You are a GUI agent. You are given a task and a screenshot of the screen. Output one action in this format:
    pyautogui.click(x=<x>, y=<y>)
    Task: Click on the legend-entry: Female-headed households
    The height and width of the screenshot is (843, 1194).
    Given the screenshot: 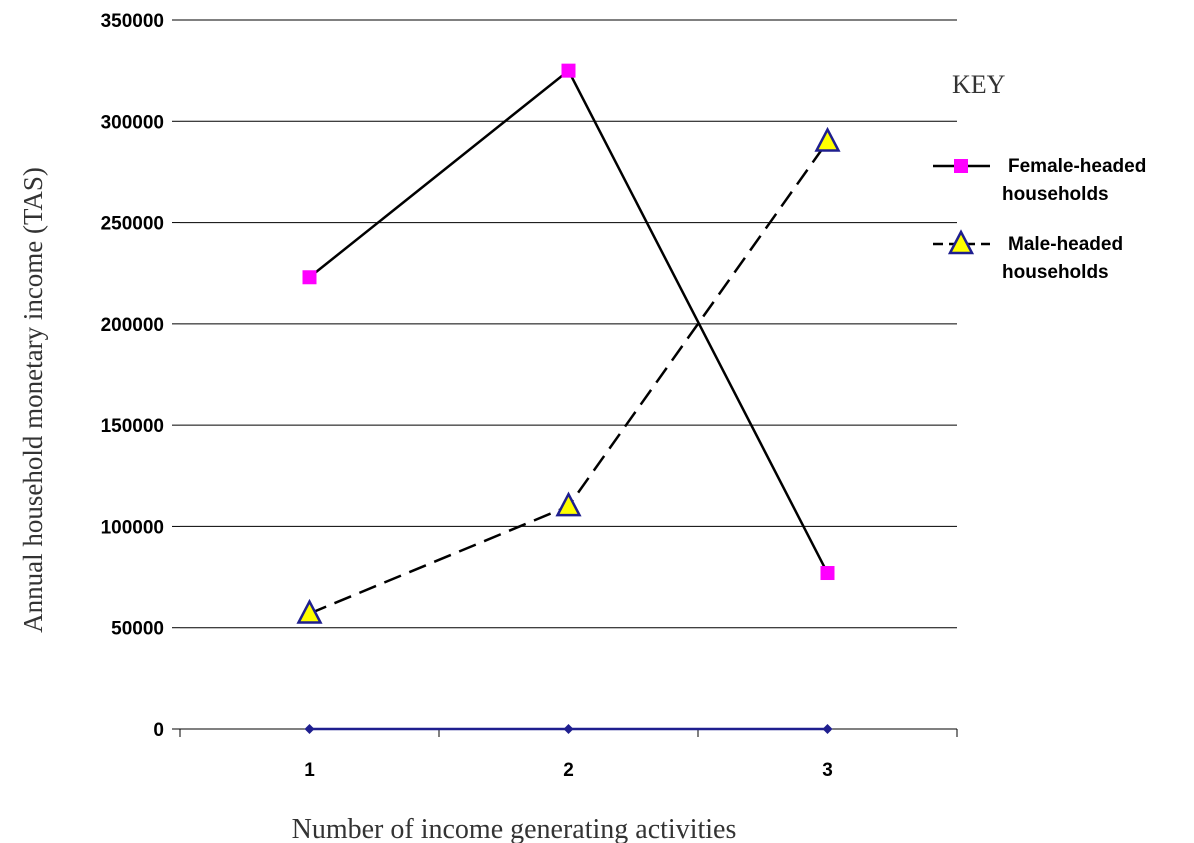 What is the action you would take?
    pyautogui.click(x=1039, y=180)
    